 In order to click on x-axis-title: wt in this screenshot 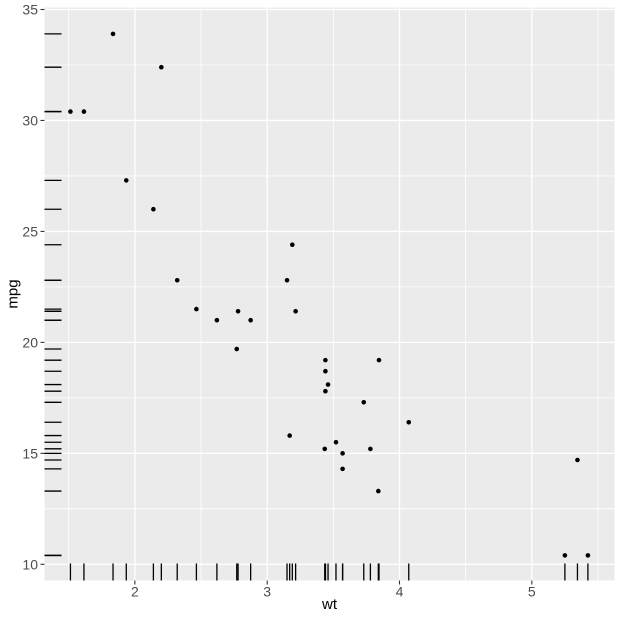, I will do `click(329, 604)`.